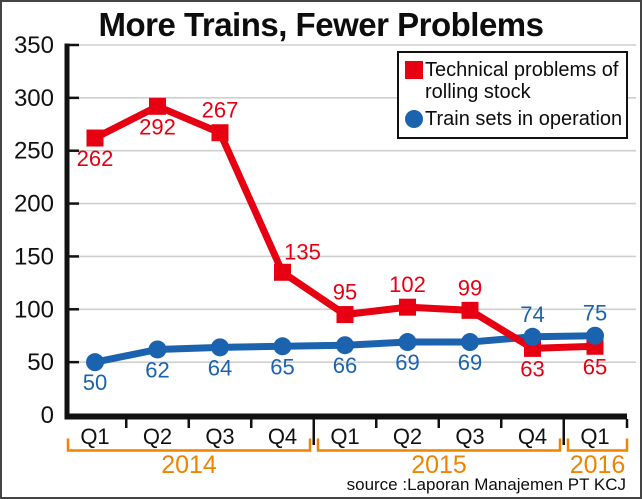  I want to click on trains-value-label: 62, so click(157, 369).